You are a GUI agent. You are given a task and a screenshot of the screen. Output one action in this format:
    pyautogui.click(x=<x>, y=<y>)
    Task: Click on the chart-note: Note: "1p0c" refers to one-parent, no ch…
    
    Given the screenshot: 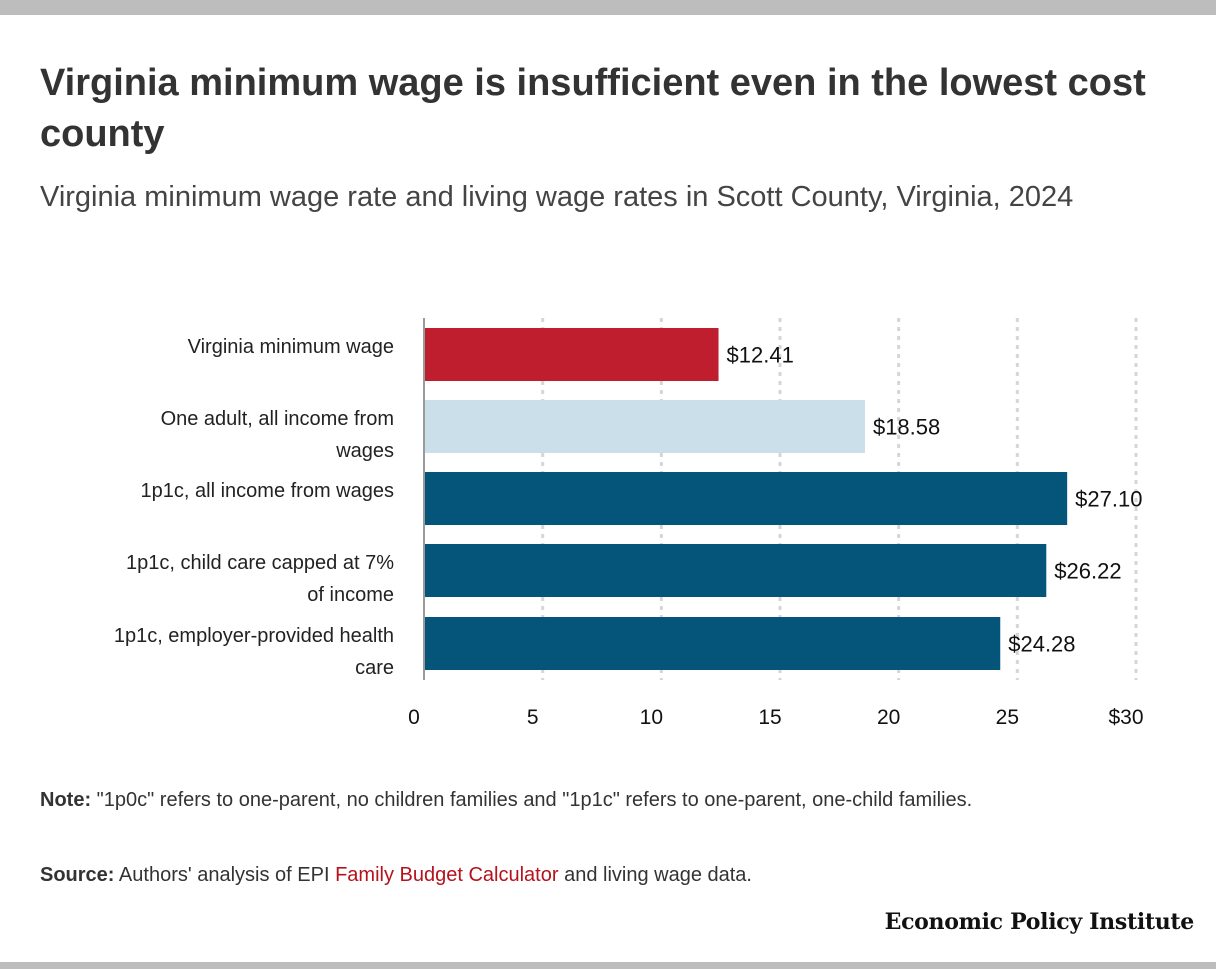 What is the action you would take?
    pyautogui.click(x=595, y=800)
    